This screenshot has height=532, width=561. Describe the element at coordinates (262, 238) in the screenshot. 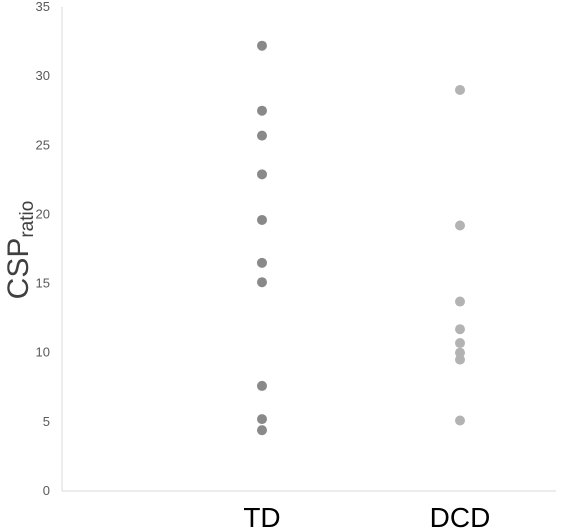

I see `series-td` at that location.